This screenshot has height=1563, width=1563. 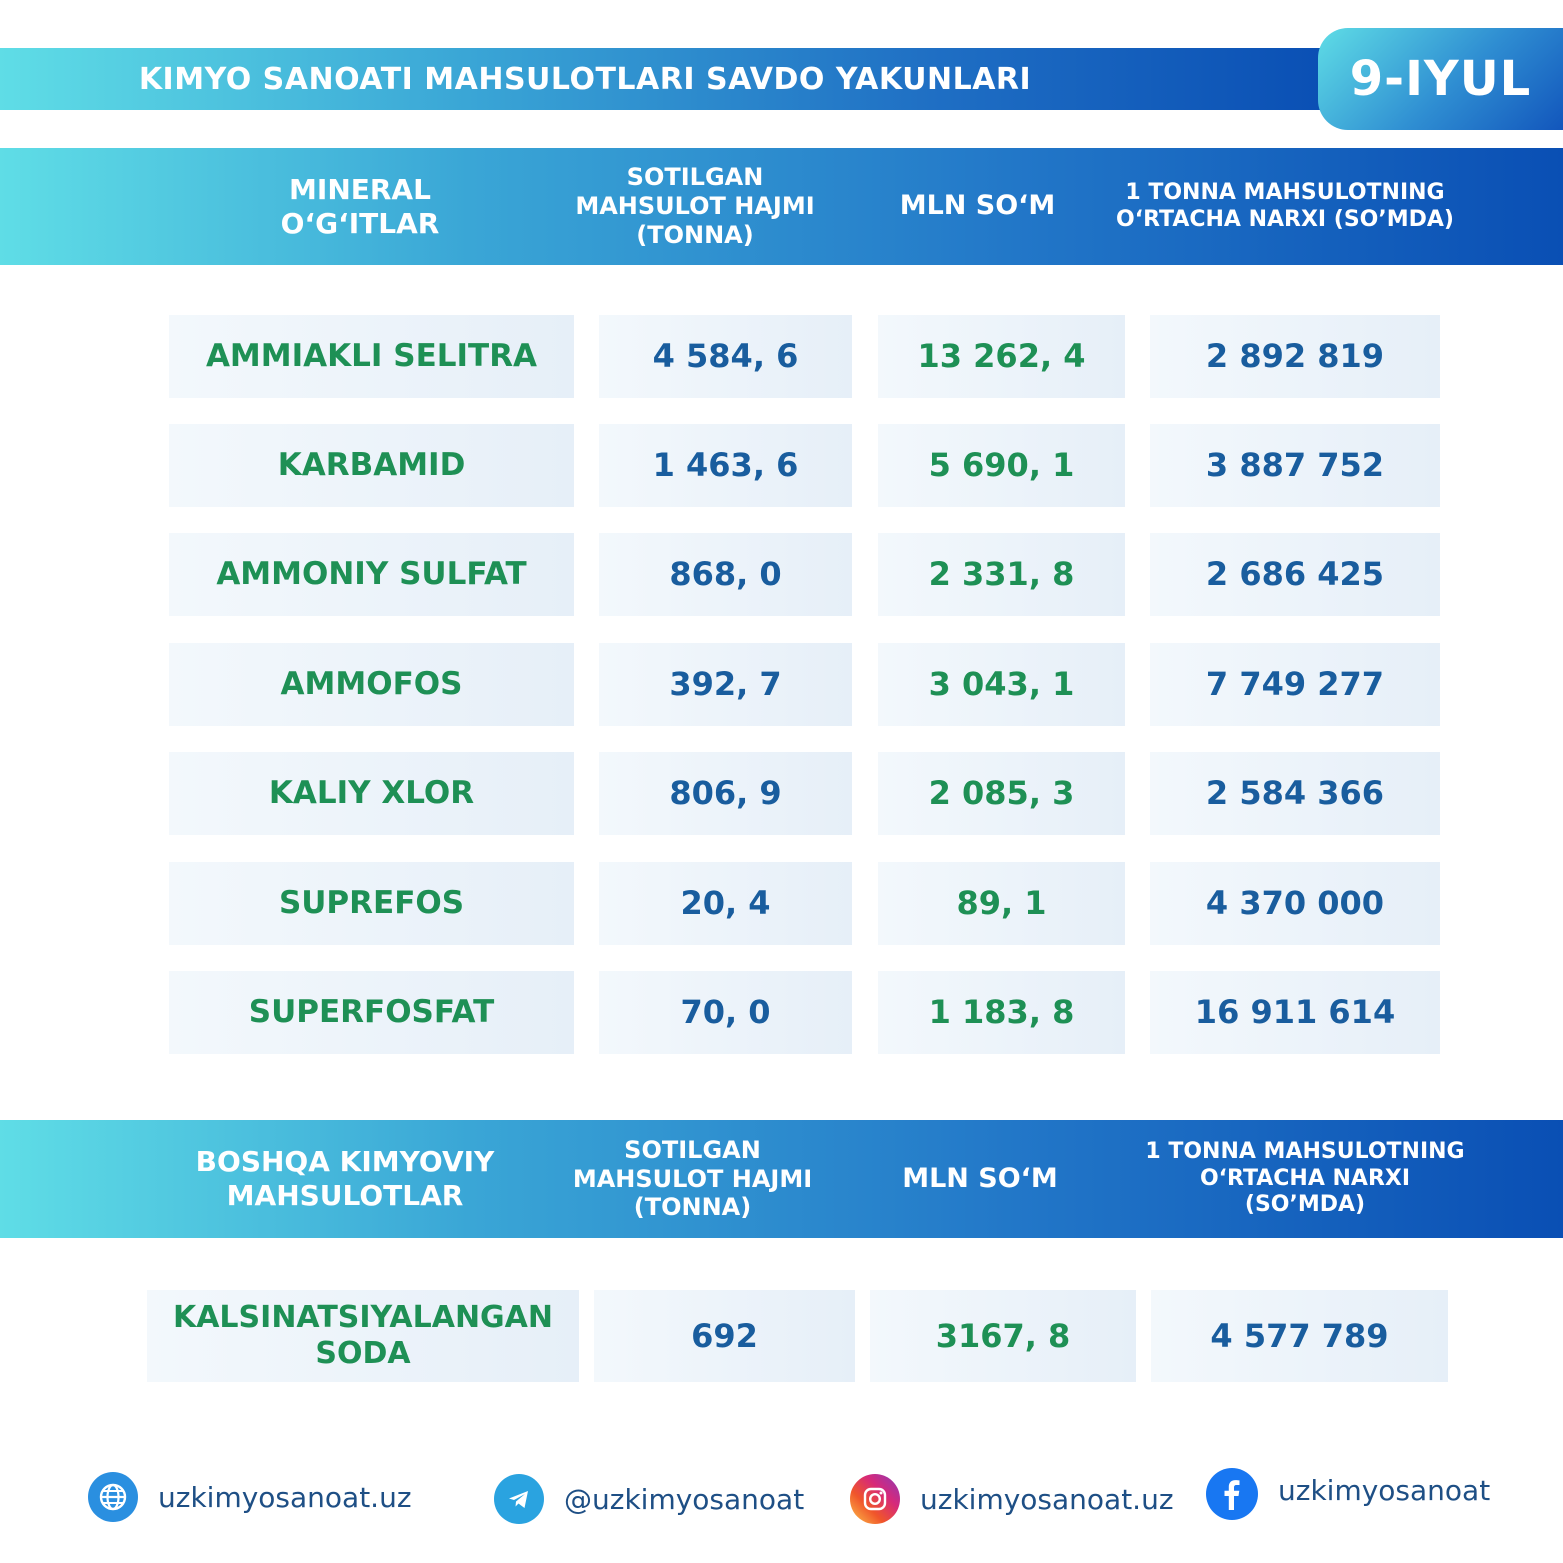 I want to click on footer-instagram: uzkimyosanoat.uz, so click(x=1012, y=1499).